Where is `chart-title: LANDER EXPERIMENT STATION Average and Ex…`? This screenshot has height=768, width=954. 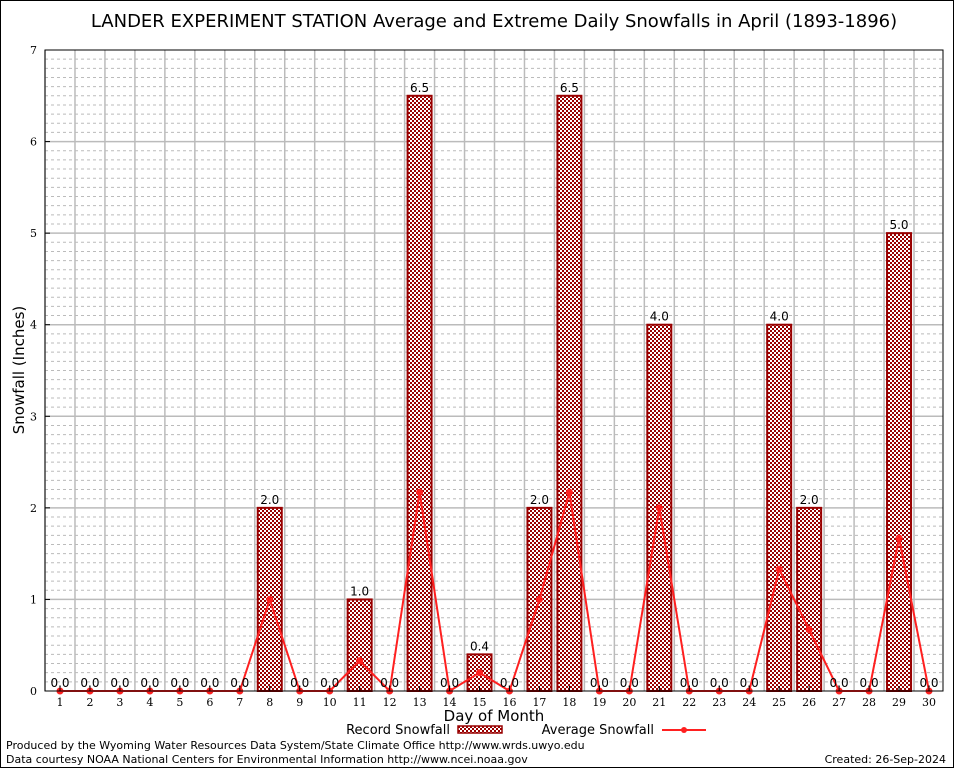 chart-title: LANDER EXPERIMENT STATION Average and Ex… is located at coordinates (494, 21).